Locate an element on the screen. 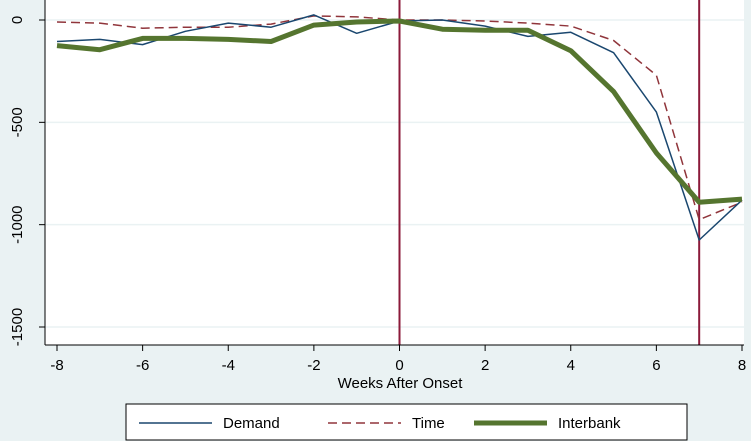  x-tick-label: 8 is located at coordinates (742, 365).